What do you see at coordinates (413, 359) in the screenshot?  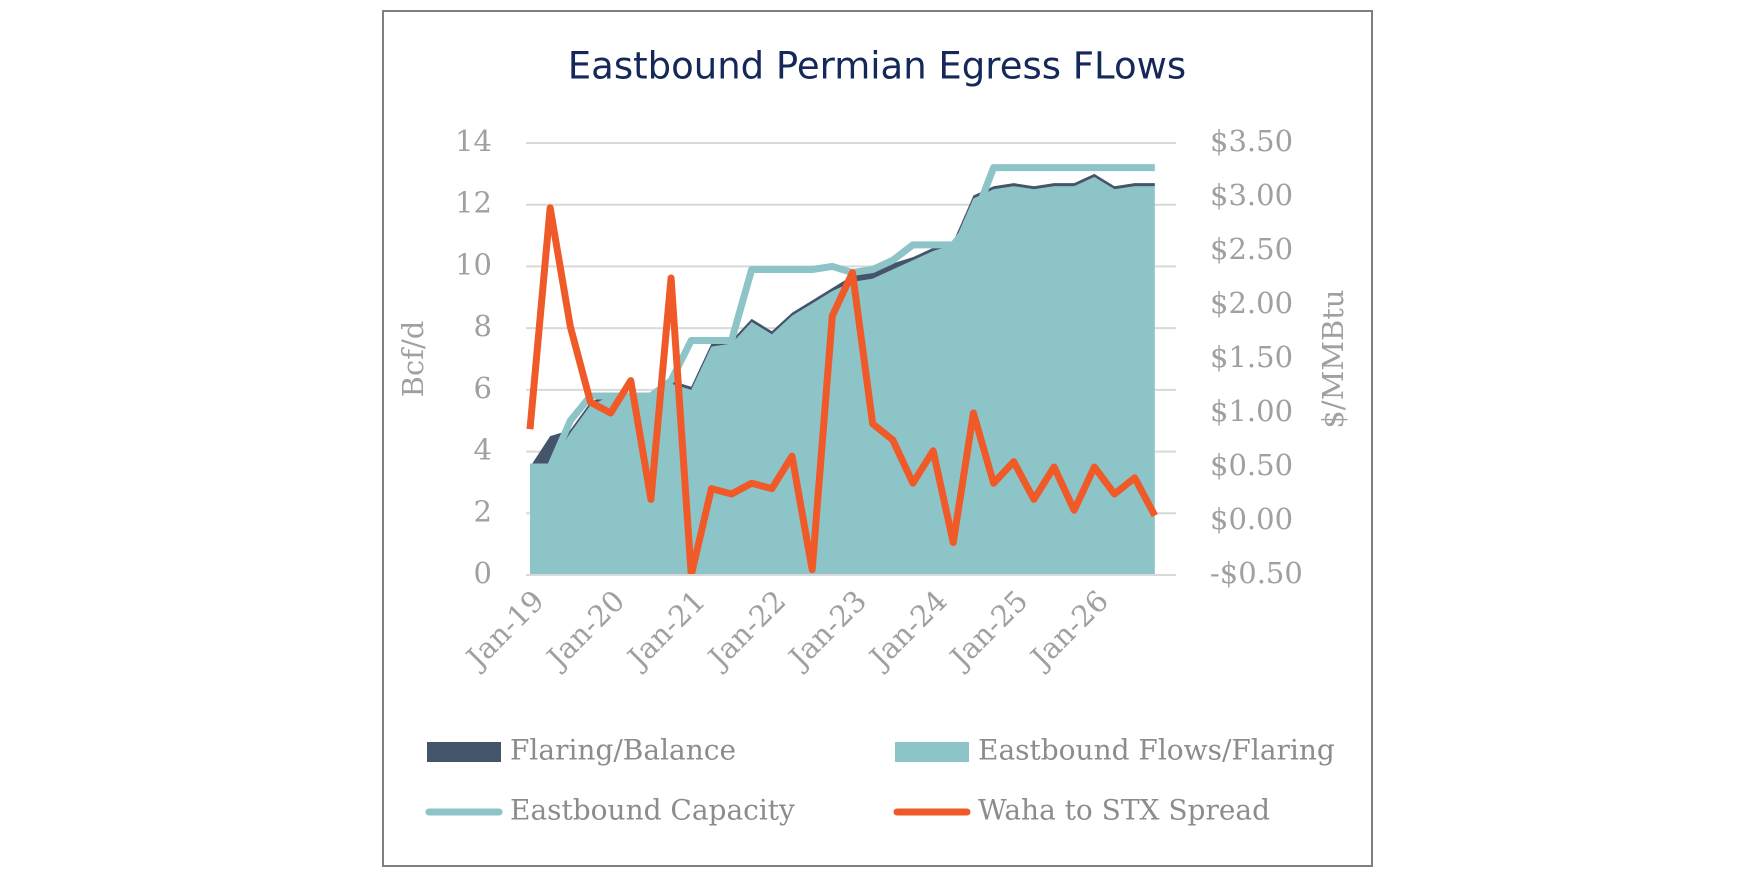 I see `y-axis-label: Bcf/d` at bounding box center [413, 359].